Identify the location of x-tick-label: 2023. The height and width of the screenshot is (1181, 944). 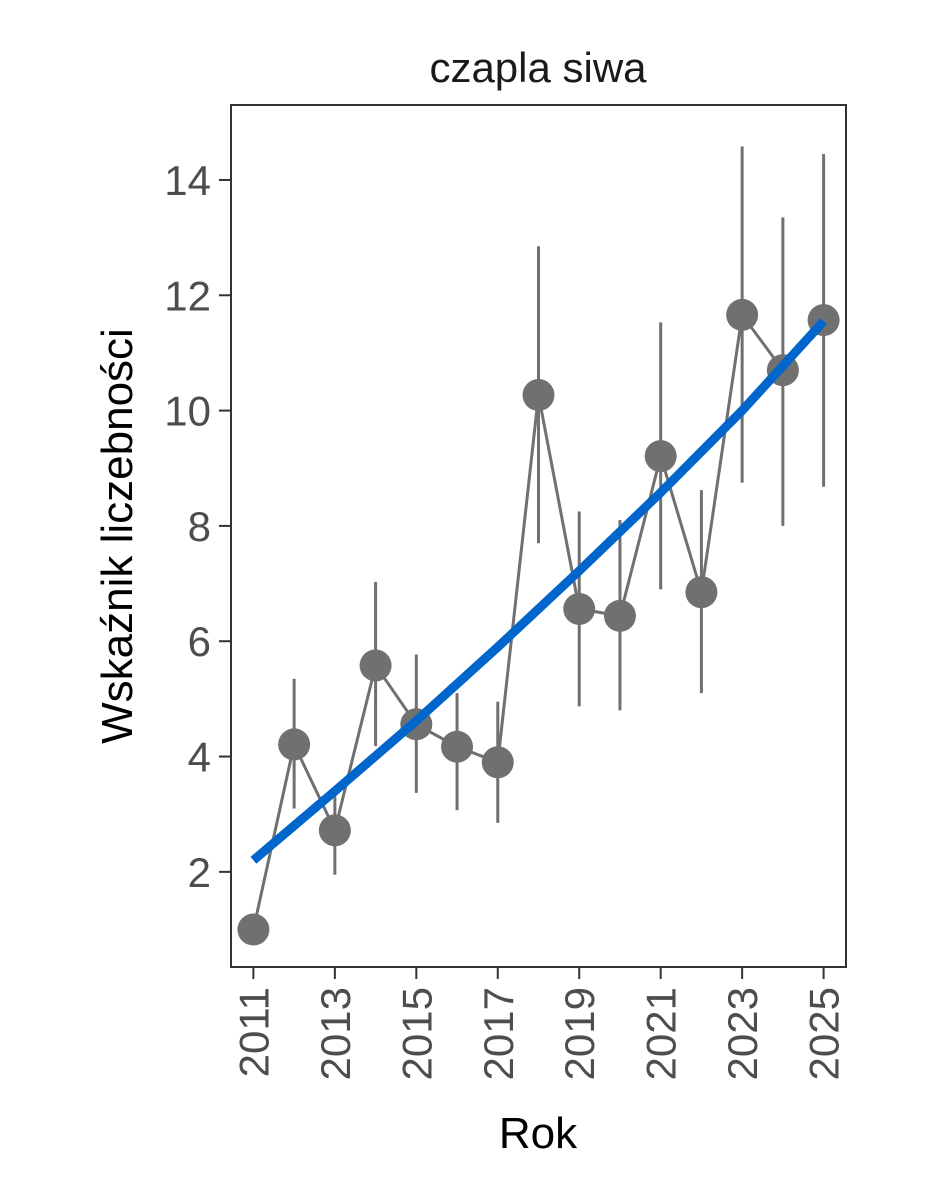
(742, 1033).